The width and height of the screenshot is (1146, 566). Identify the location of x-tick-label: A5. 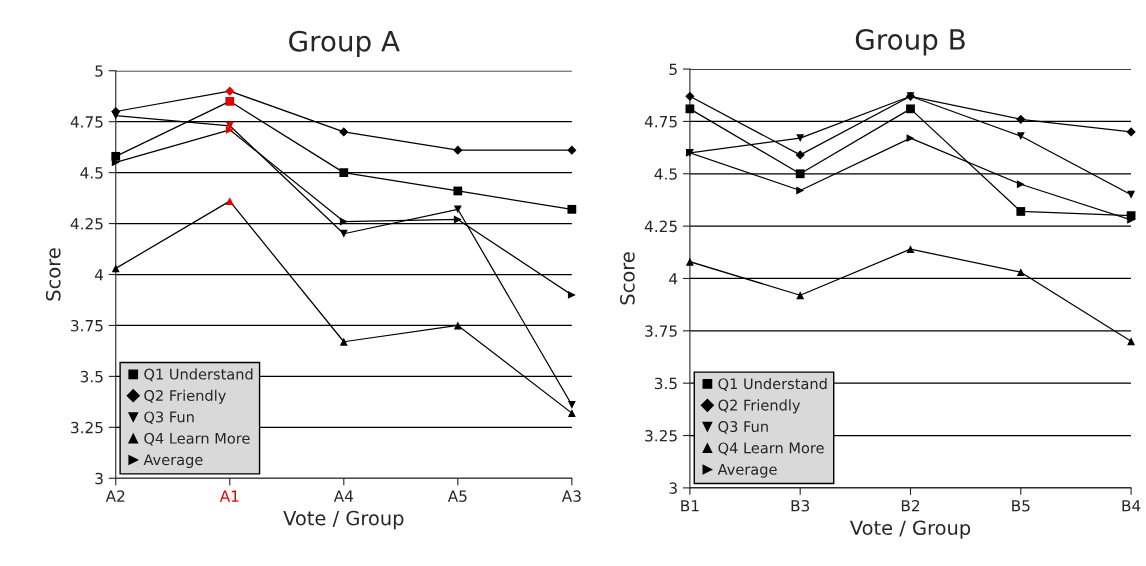
(457, 496).